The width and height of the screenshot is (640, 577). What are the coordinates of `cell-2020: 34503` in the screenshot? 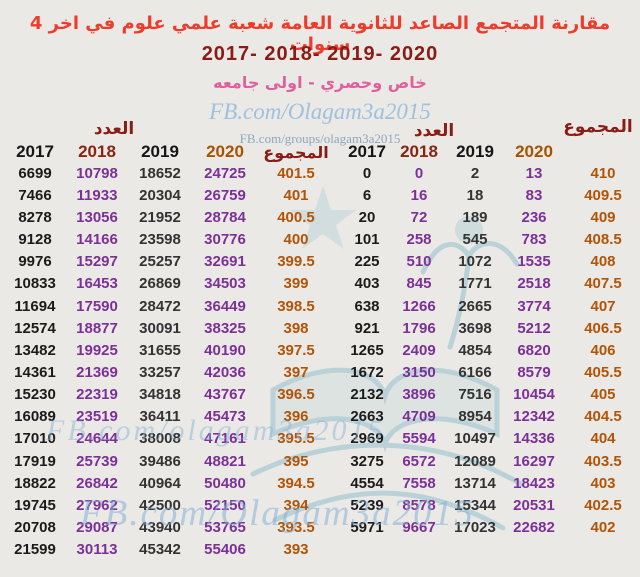 It's located at (225, 284).